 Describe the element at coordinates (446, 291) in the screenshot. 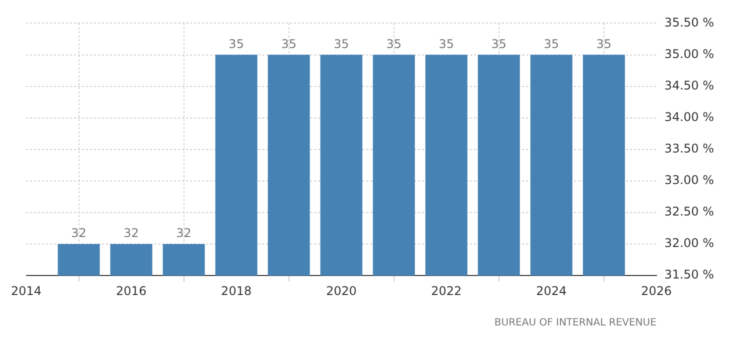

I see `x-tick-label: 2022` at that location.